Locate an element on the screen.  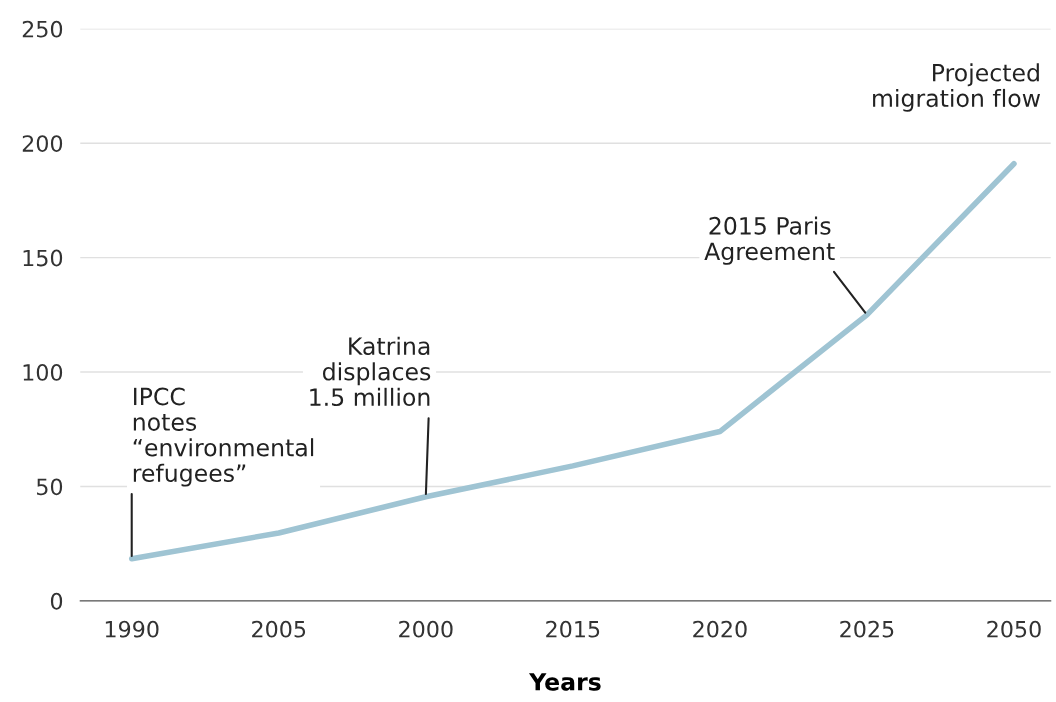
x-axis-title: Years is located at coordinates (564, 682).